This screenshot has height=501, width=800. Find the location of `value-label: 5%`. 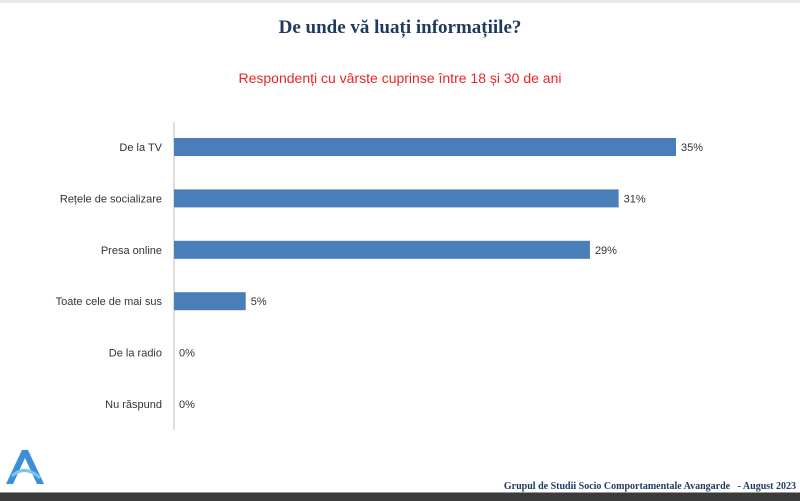

value-label: 5% is located at coordinates (259, 302).